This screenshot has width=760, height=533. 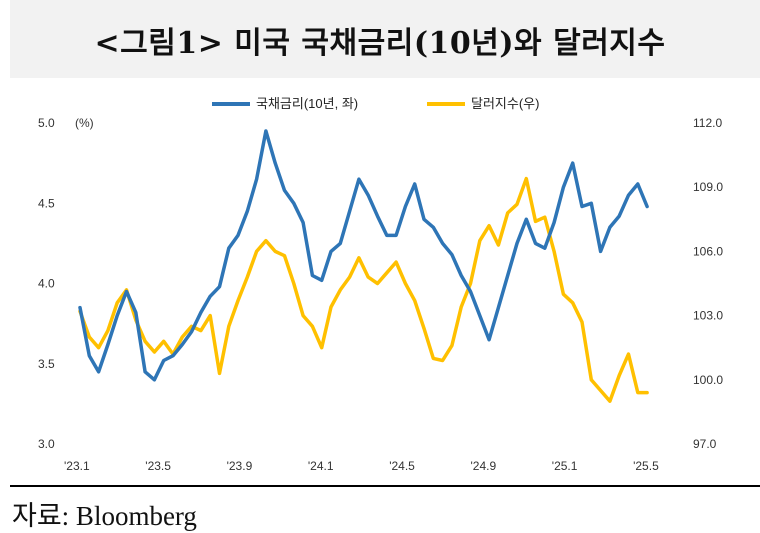 I want to click on left-tick-label: 3.0, so click(x=46, y=444).